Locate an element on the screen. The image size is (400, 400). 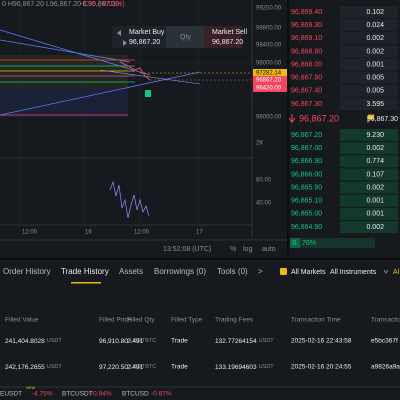
auto-toggle: auto is located at coordinates (269, 249).